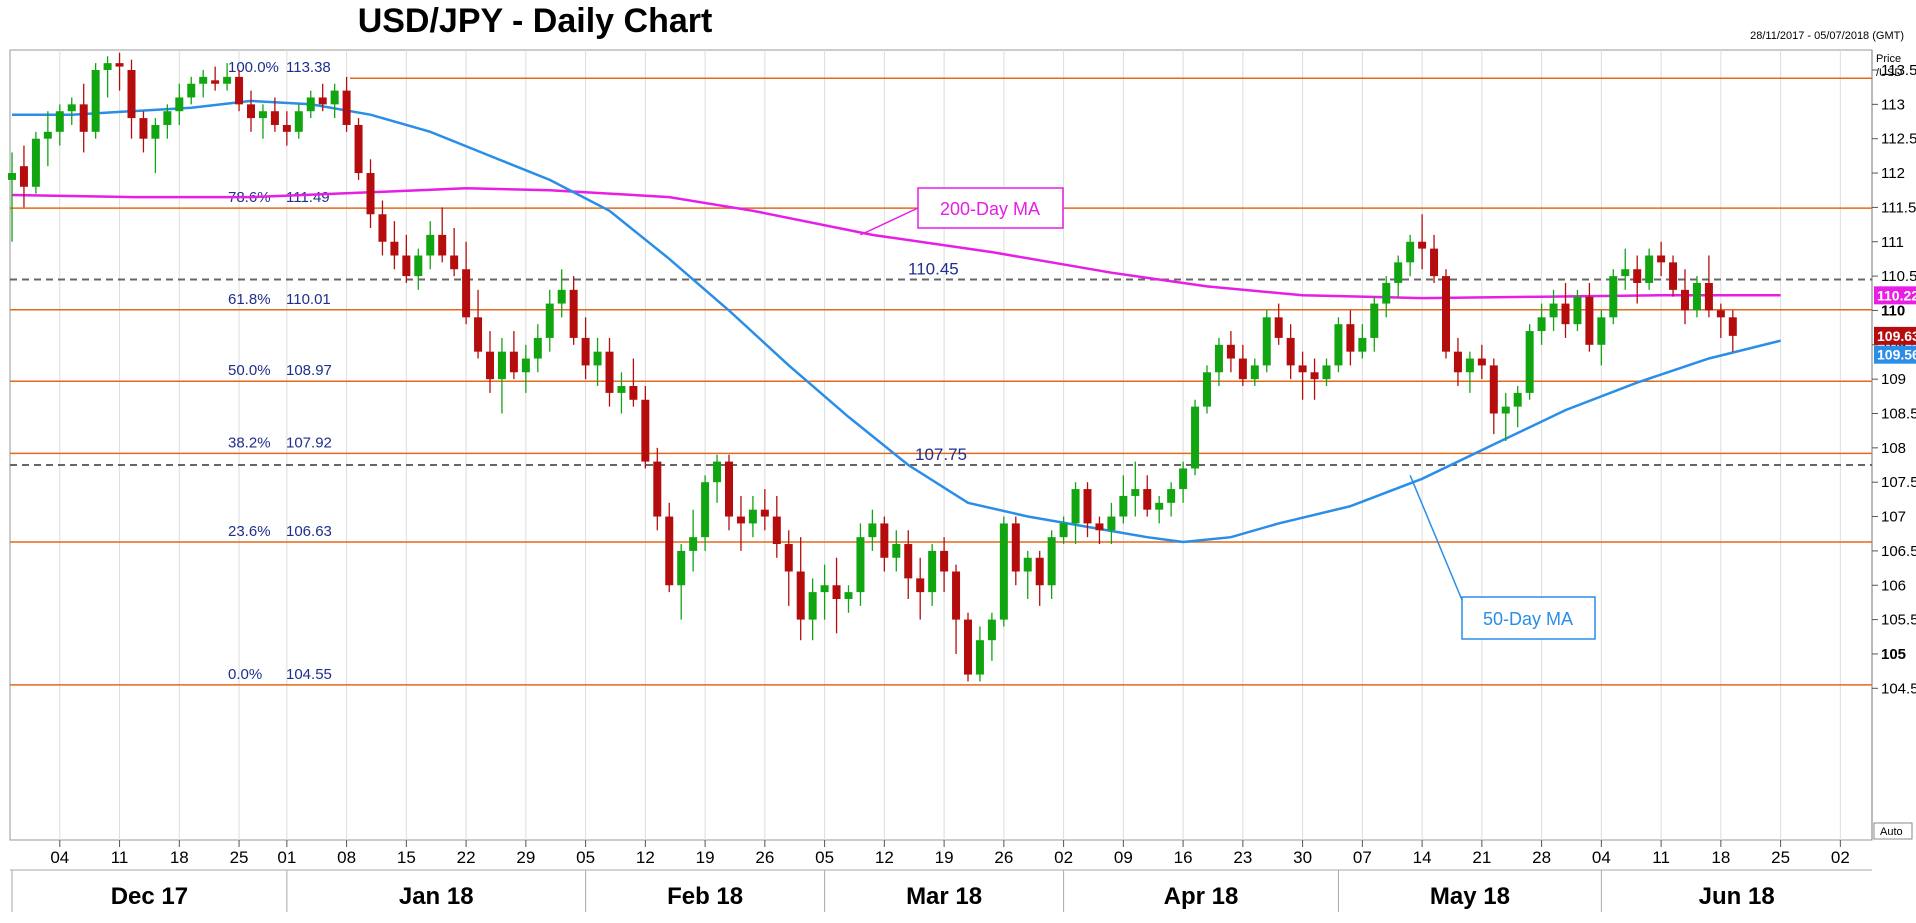  I want to click on month-label: Apr 18, so click(1201, 896).